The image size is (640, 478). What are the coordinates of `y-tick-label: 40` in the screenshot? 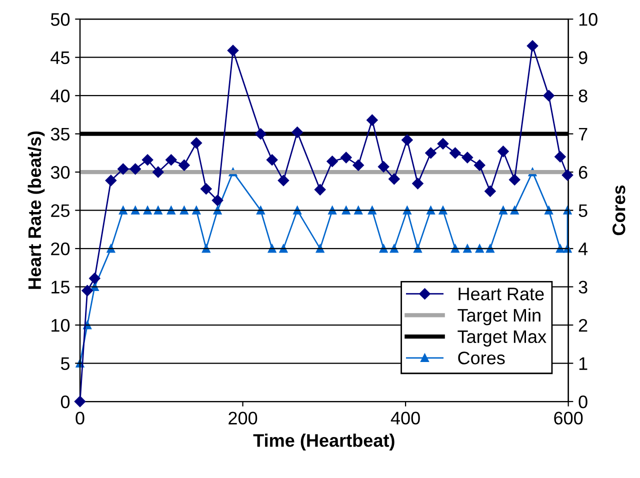 It's located at (60, 96).